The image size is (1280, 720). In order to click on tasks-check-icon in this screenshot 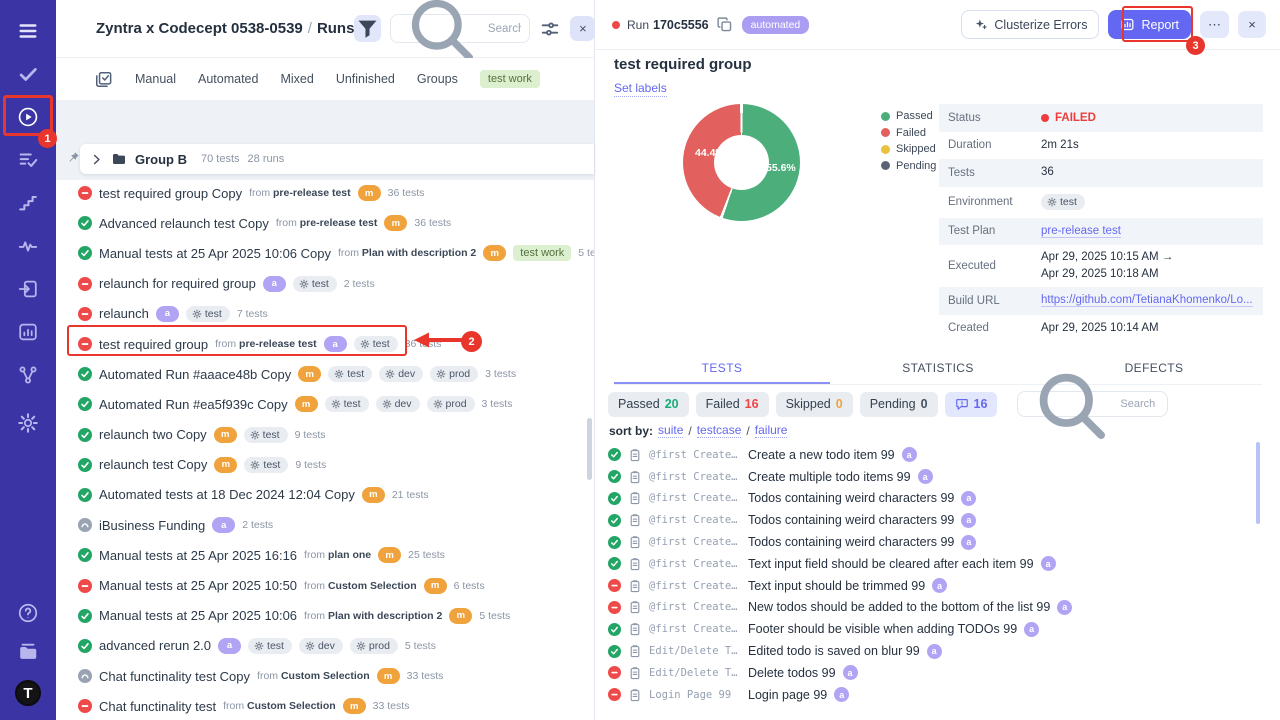, I will do `click(28, 74)`.